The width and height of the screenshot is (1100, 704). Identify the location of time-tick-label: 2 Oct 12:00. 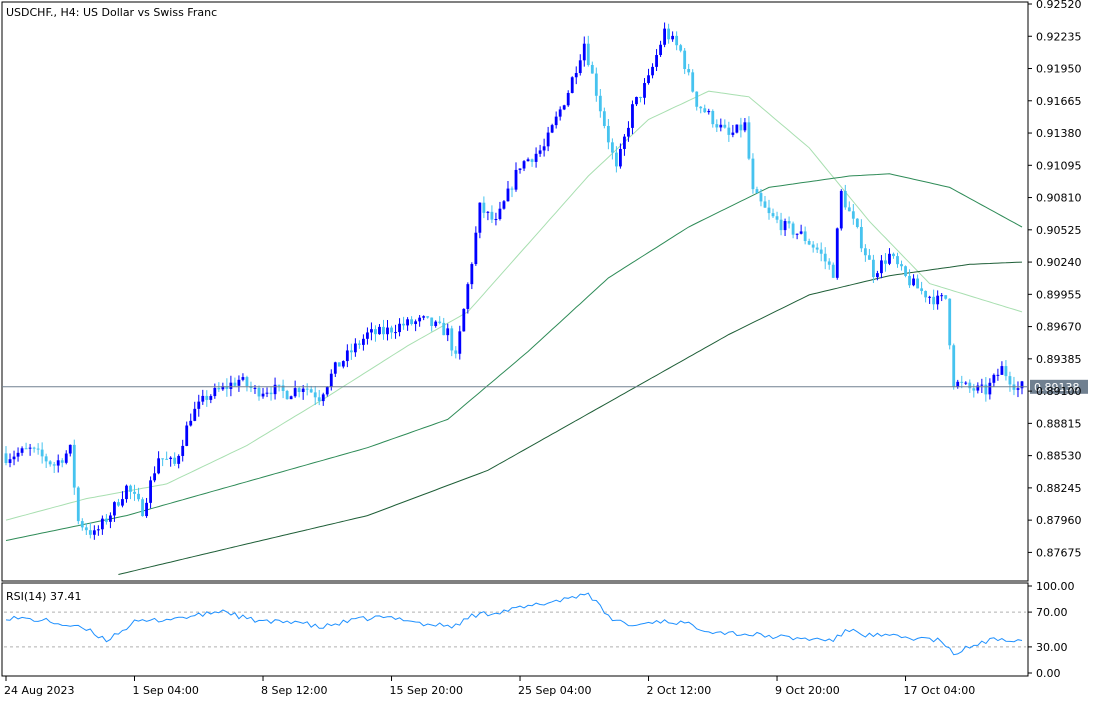
(679, 690).